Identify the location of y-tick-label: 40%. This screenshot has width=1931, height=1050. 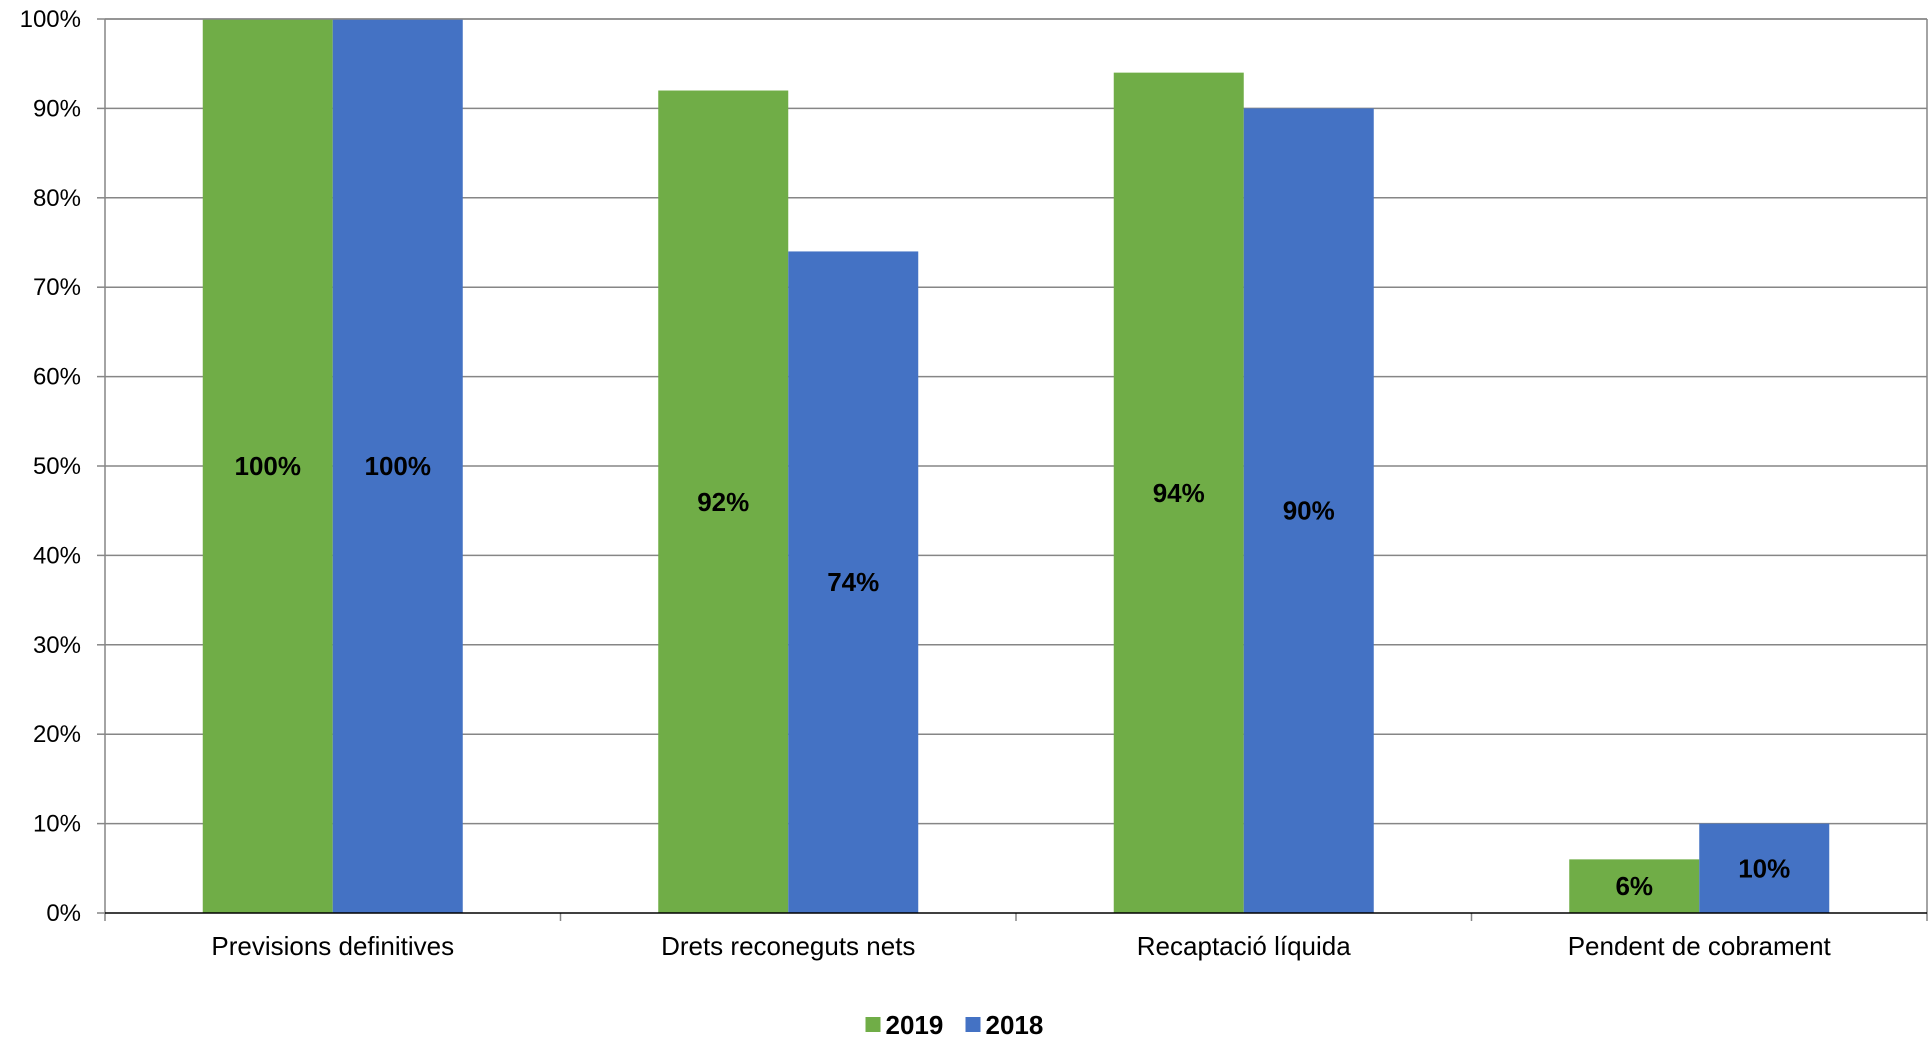
(57, 555).